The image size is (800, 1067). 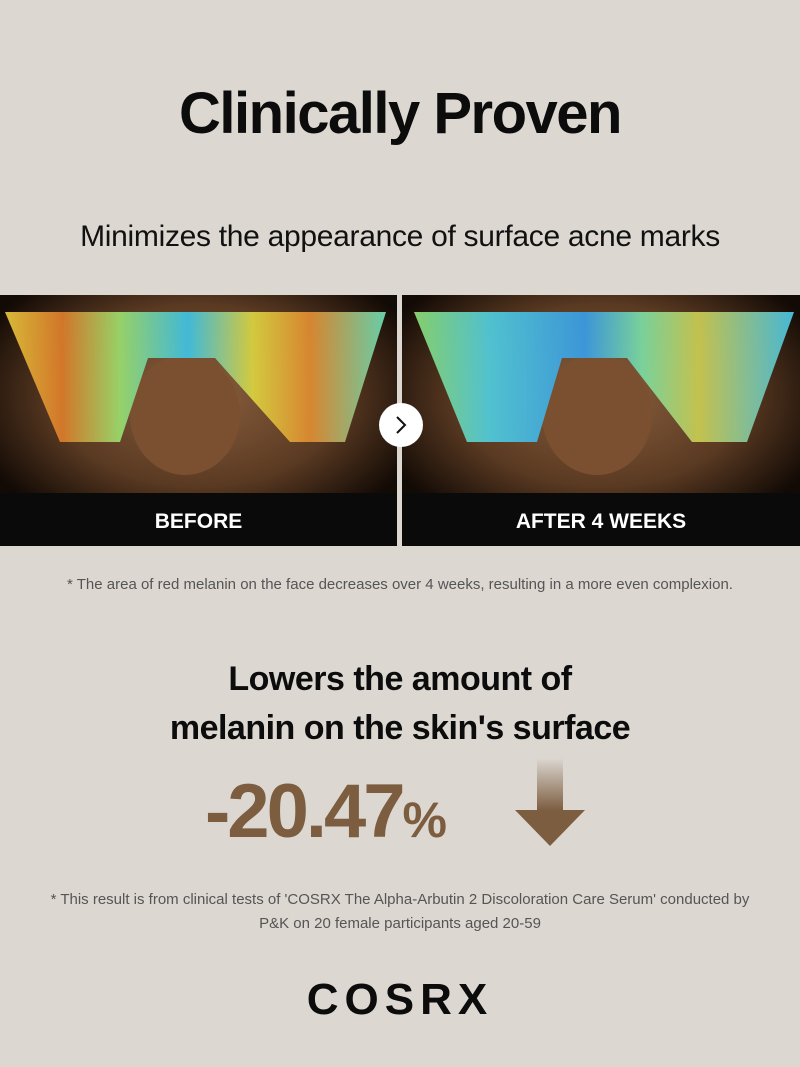 I want to click on after-image: AFTER 4 WEEKS, so click(x=601, y=420).